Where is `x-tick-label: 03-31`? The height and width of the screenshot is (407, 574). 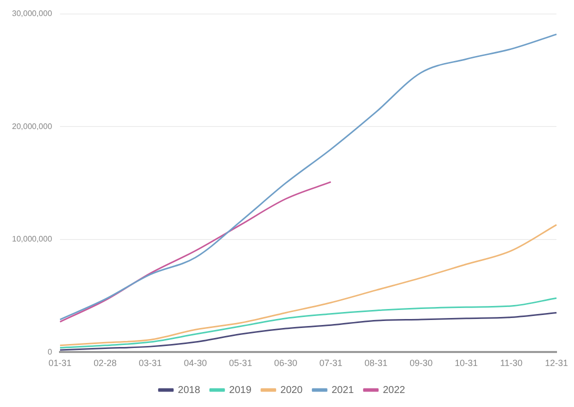 x-tick-label: 03-31 is located at coordinates (150, 363).